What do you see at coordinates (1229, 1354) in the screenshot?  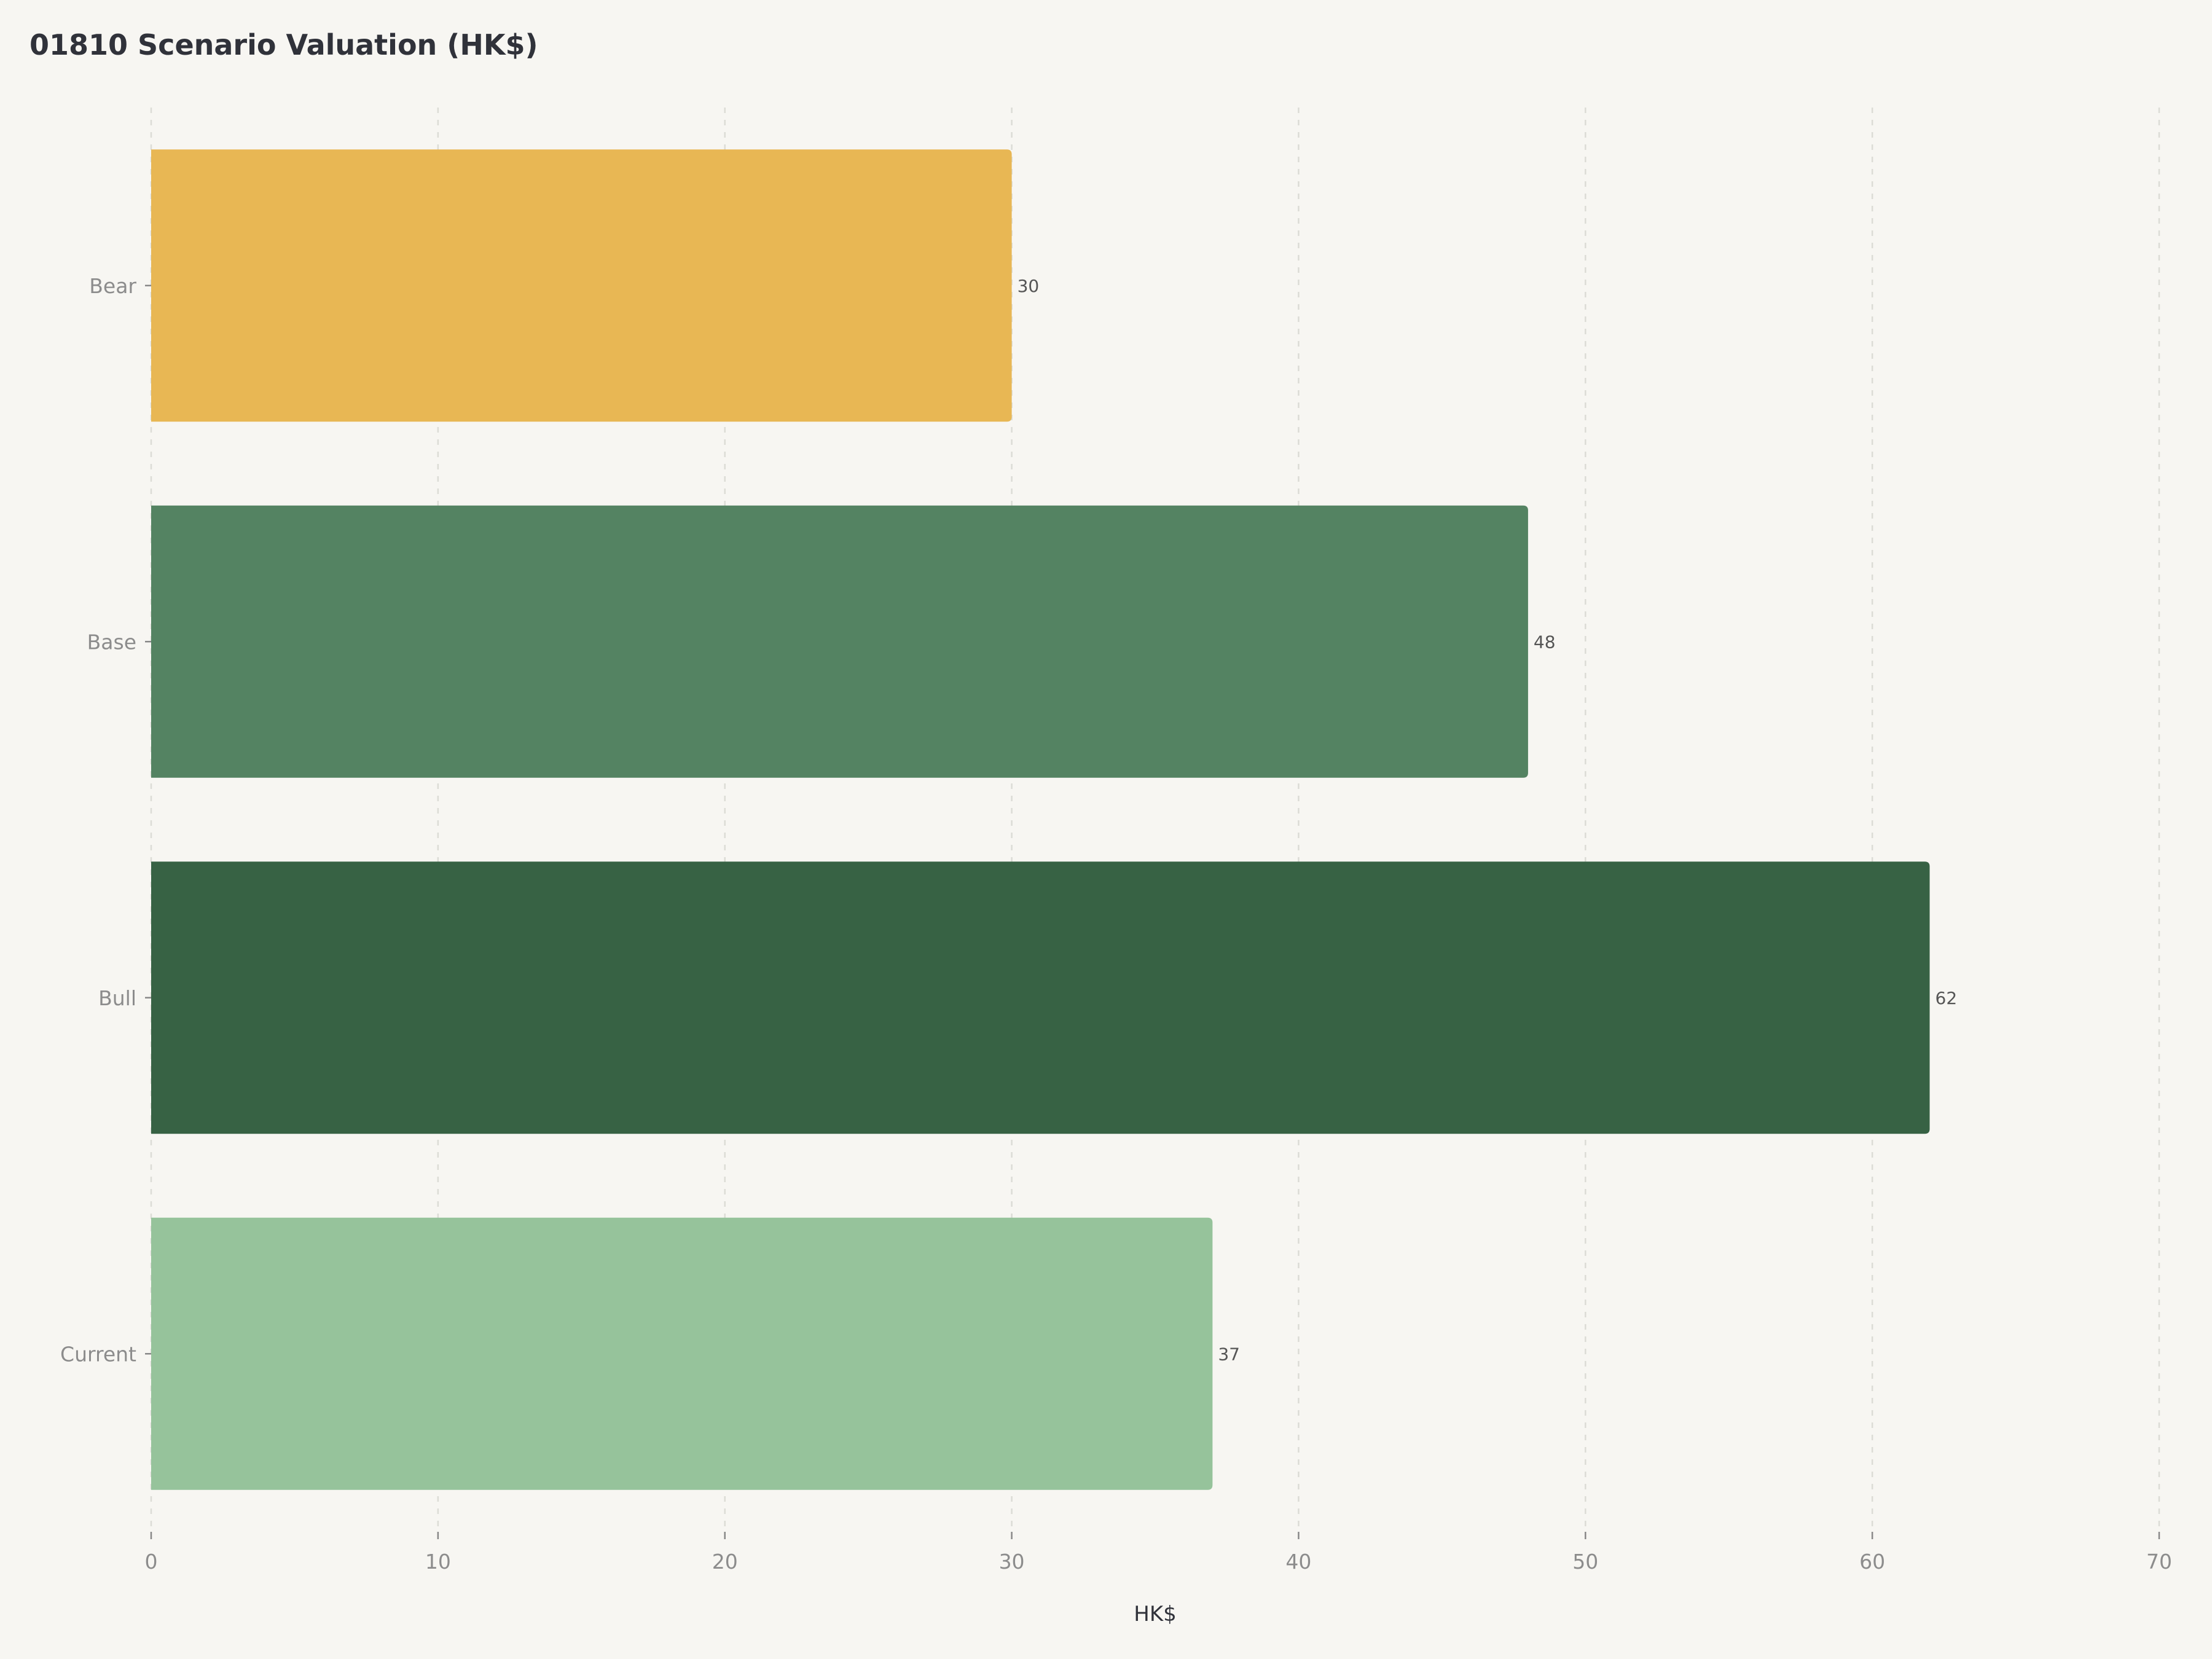 I see `value-label: 37` at bounding box center [1229, 1354].